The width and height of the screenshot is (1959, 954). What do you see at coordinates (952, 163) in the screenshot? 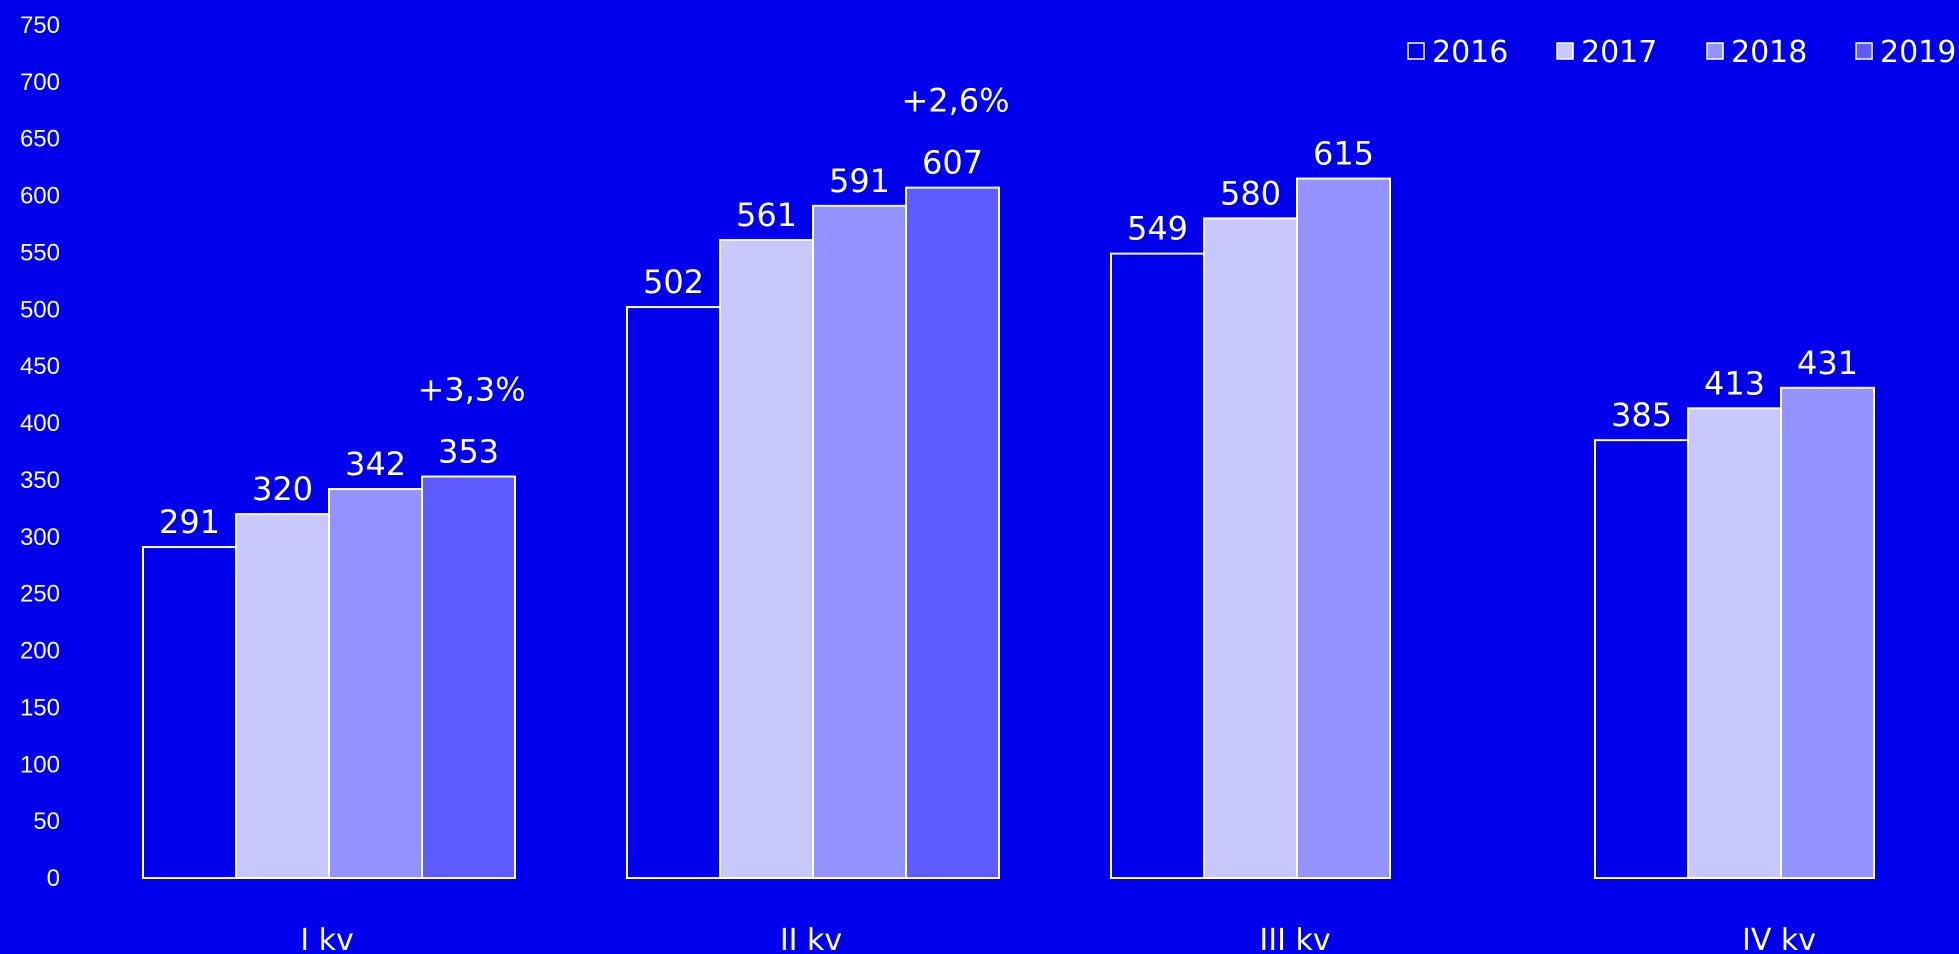
I see `data-label: 607` at bounding box center [952, 163].